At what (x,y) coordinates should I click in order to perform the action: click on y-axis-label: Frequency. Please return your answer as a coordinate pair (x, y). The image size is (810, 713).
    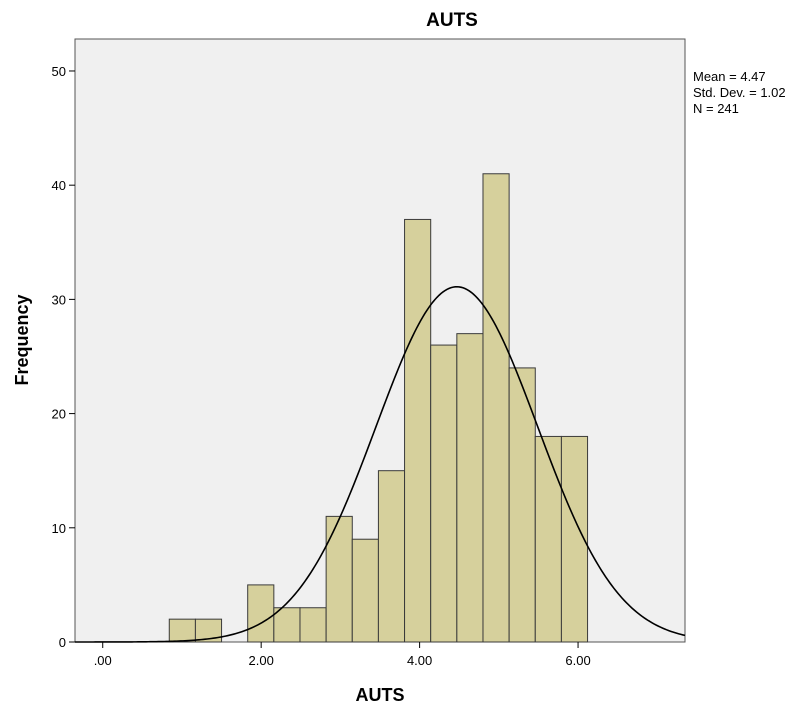
    Looking at the image, I should click on (22, 339).